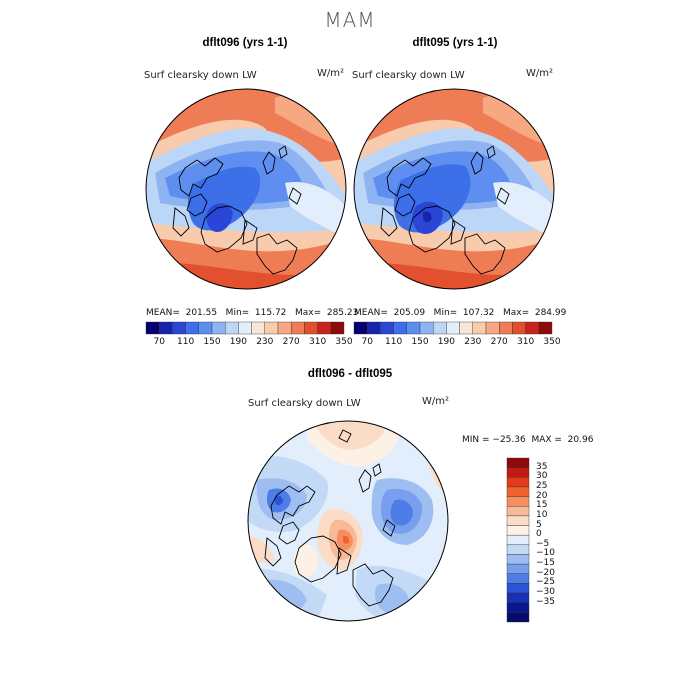 The height and width of the screenshot is (700, 700). Describe the element at coordinates (457, 343) in the screenshot. I see `panel-2-colorbar-labels: 70 110 150 190 230 270 310 350` at that location.